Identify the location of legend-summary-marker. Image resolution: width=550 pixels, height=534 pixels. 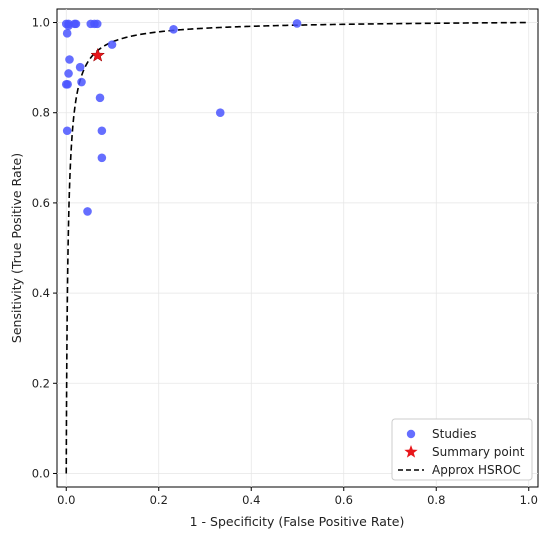
(411, 451).